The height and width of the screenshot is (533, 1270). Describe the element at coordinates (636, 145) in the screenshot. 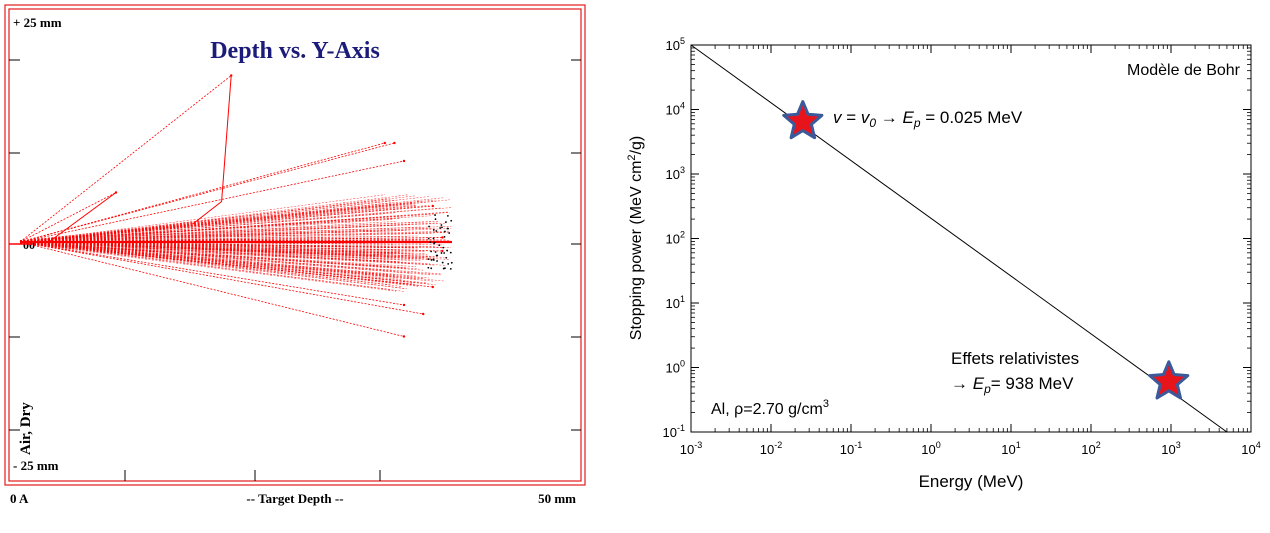

I see `y-axis-title-end: /g)` at that location.